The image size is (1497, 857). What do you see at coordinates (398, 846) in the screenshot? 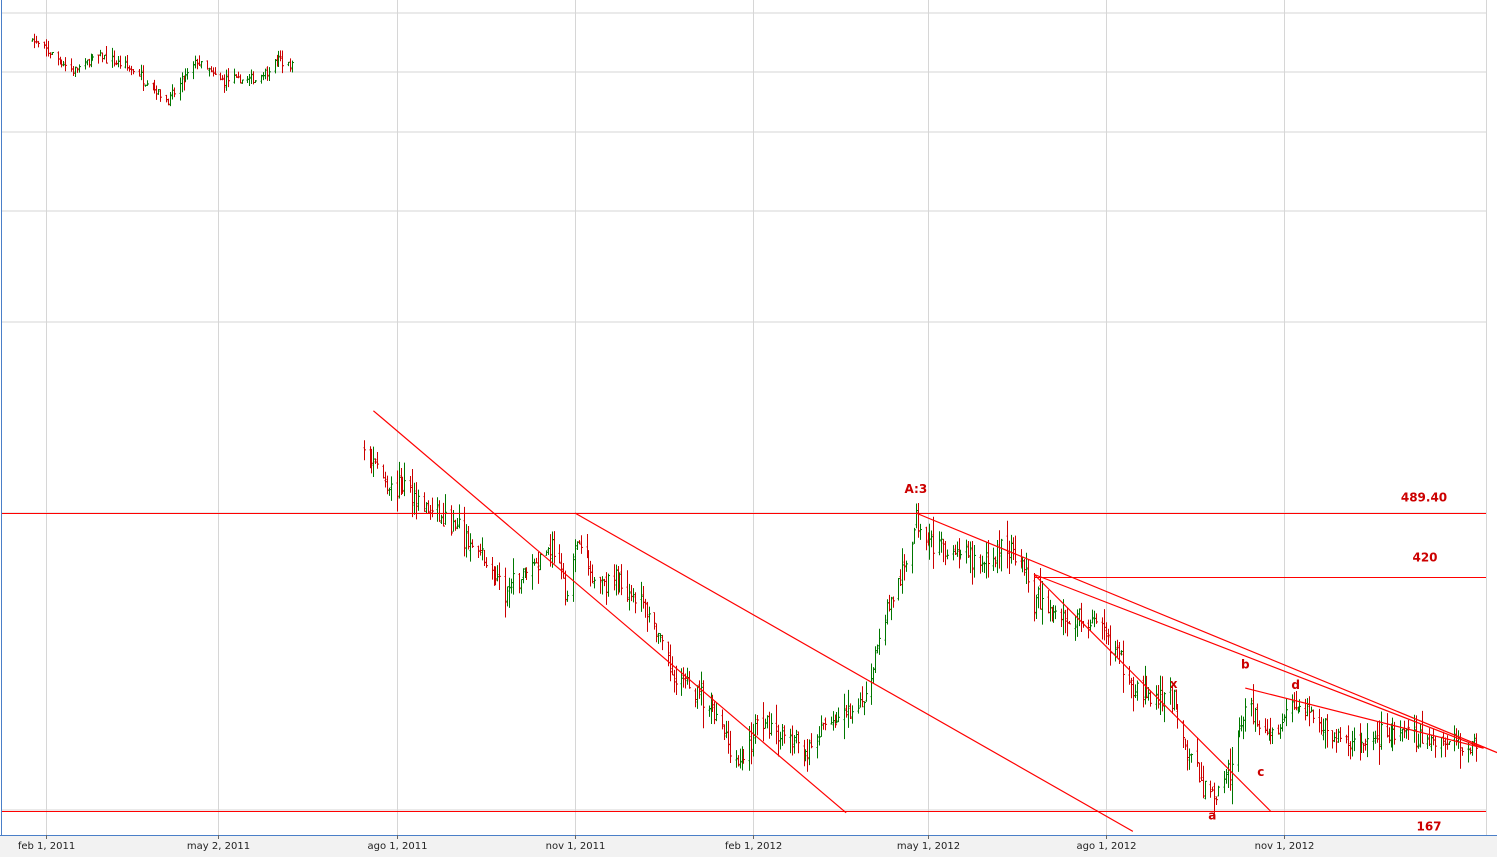
I see `x-tick-label: ago 1, 2011` at bounding box center [398, 846].